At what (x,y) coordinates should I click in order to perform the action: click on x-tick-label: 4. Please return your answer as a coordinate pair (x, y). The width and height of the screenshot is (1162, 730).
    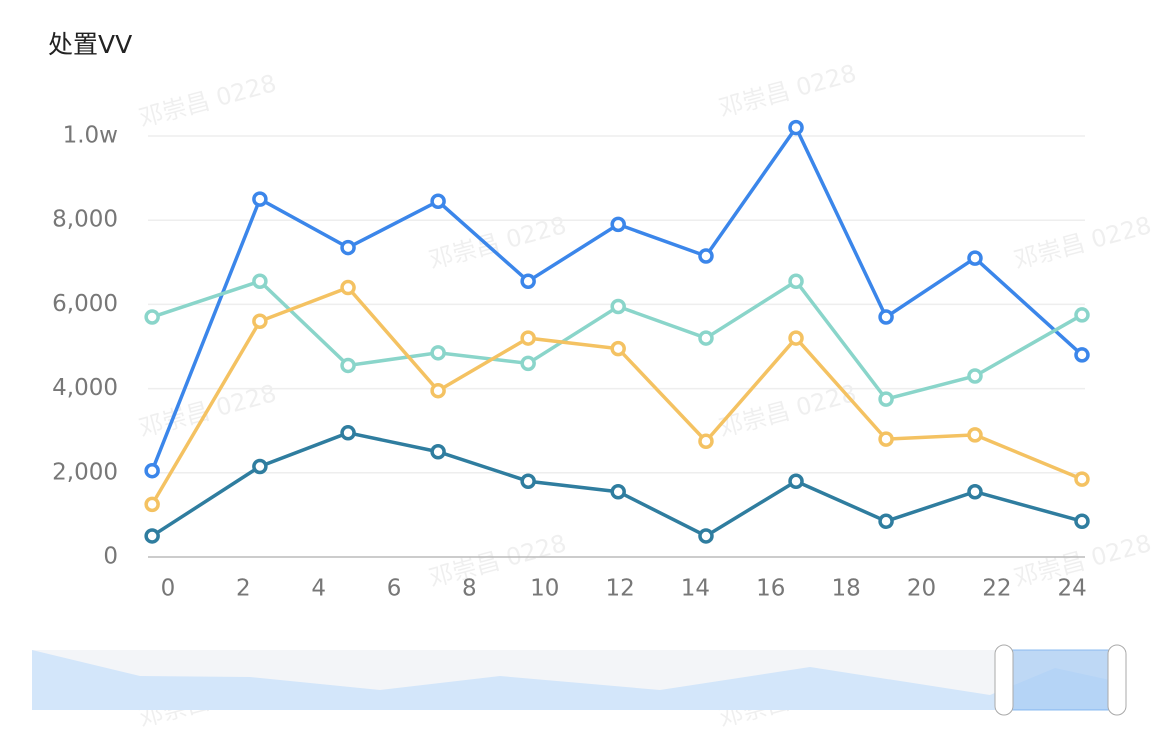
    Looking at the image, I should click on (318, 589).